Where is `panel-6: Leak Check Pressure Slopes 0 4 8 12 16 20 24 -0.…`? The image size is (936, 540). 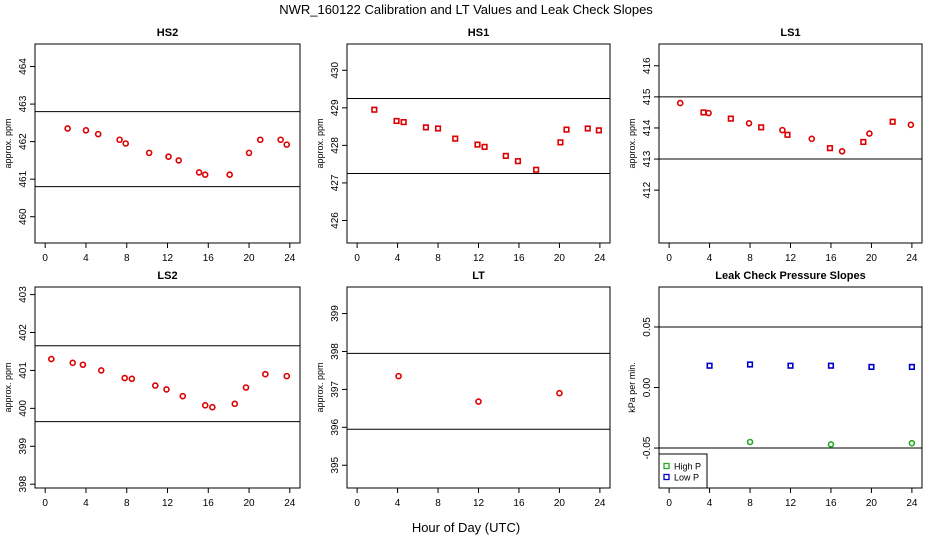
panel-6: Leak Check Pressure Slopes 0 4 8 12 16 20 24 -0.… is located at coordinates (775, 389).